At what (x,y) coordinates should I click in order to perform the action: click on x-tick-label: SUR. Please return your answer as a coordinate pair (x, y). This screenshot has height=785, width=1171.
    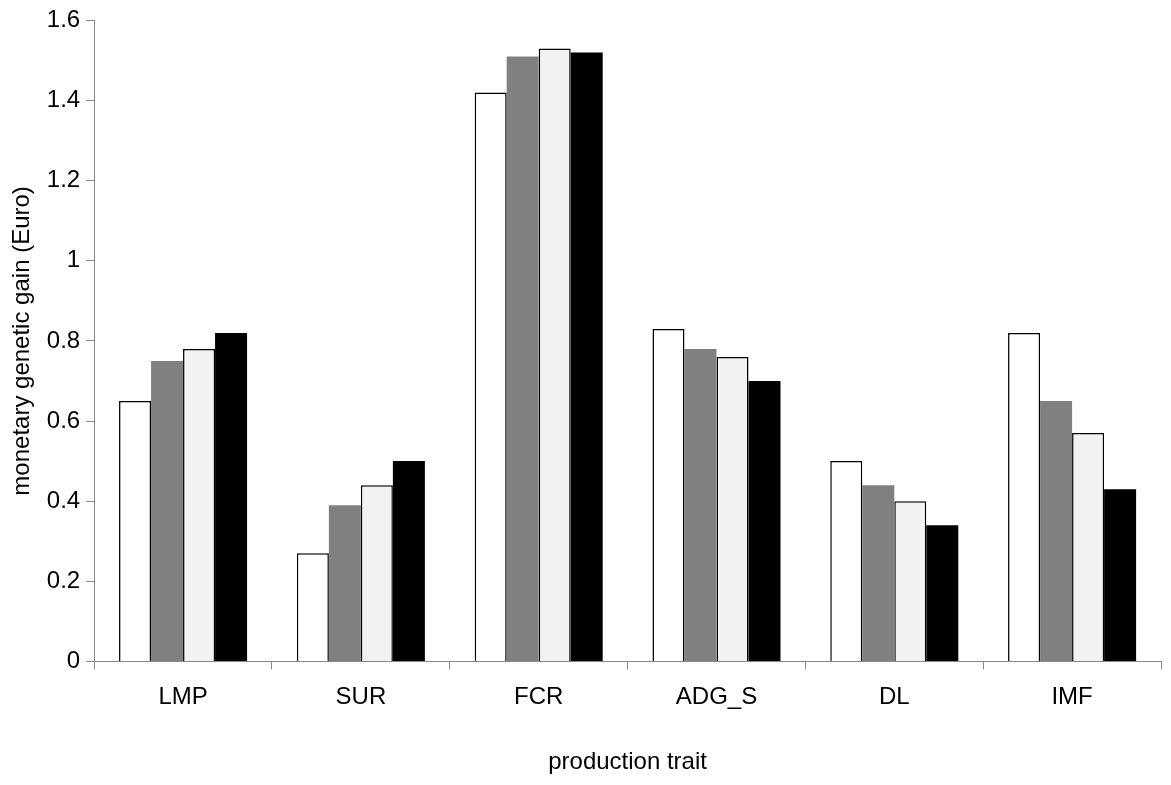
    Looking at the image, I should click on (361, 696).